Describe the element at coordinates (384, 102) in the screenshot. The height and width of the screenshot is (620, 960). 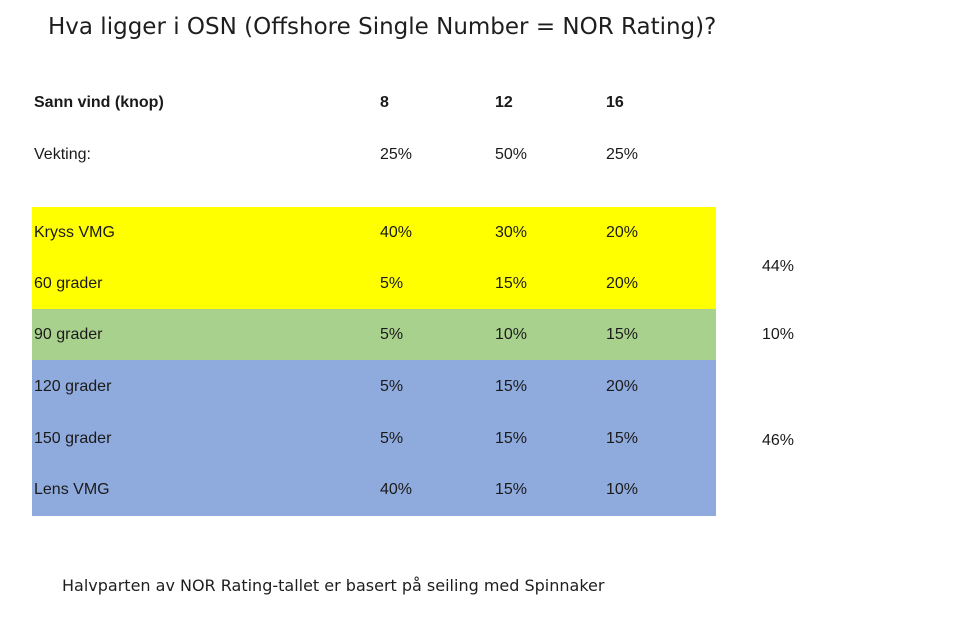
I see `wind-speed-8: 8` at that location.